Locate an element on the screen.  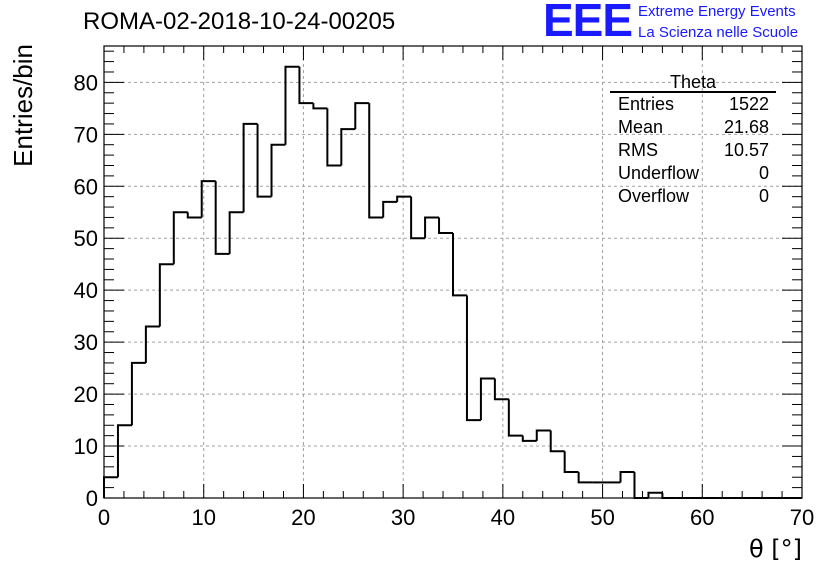
y-axis-label: Entries/bin is located at coordinates (23, 105).